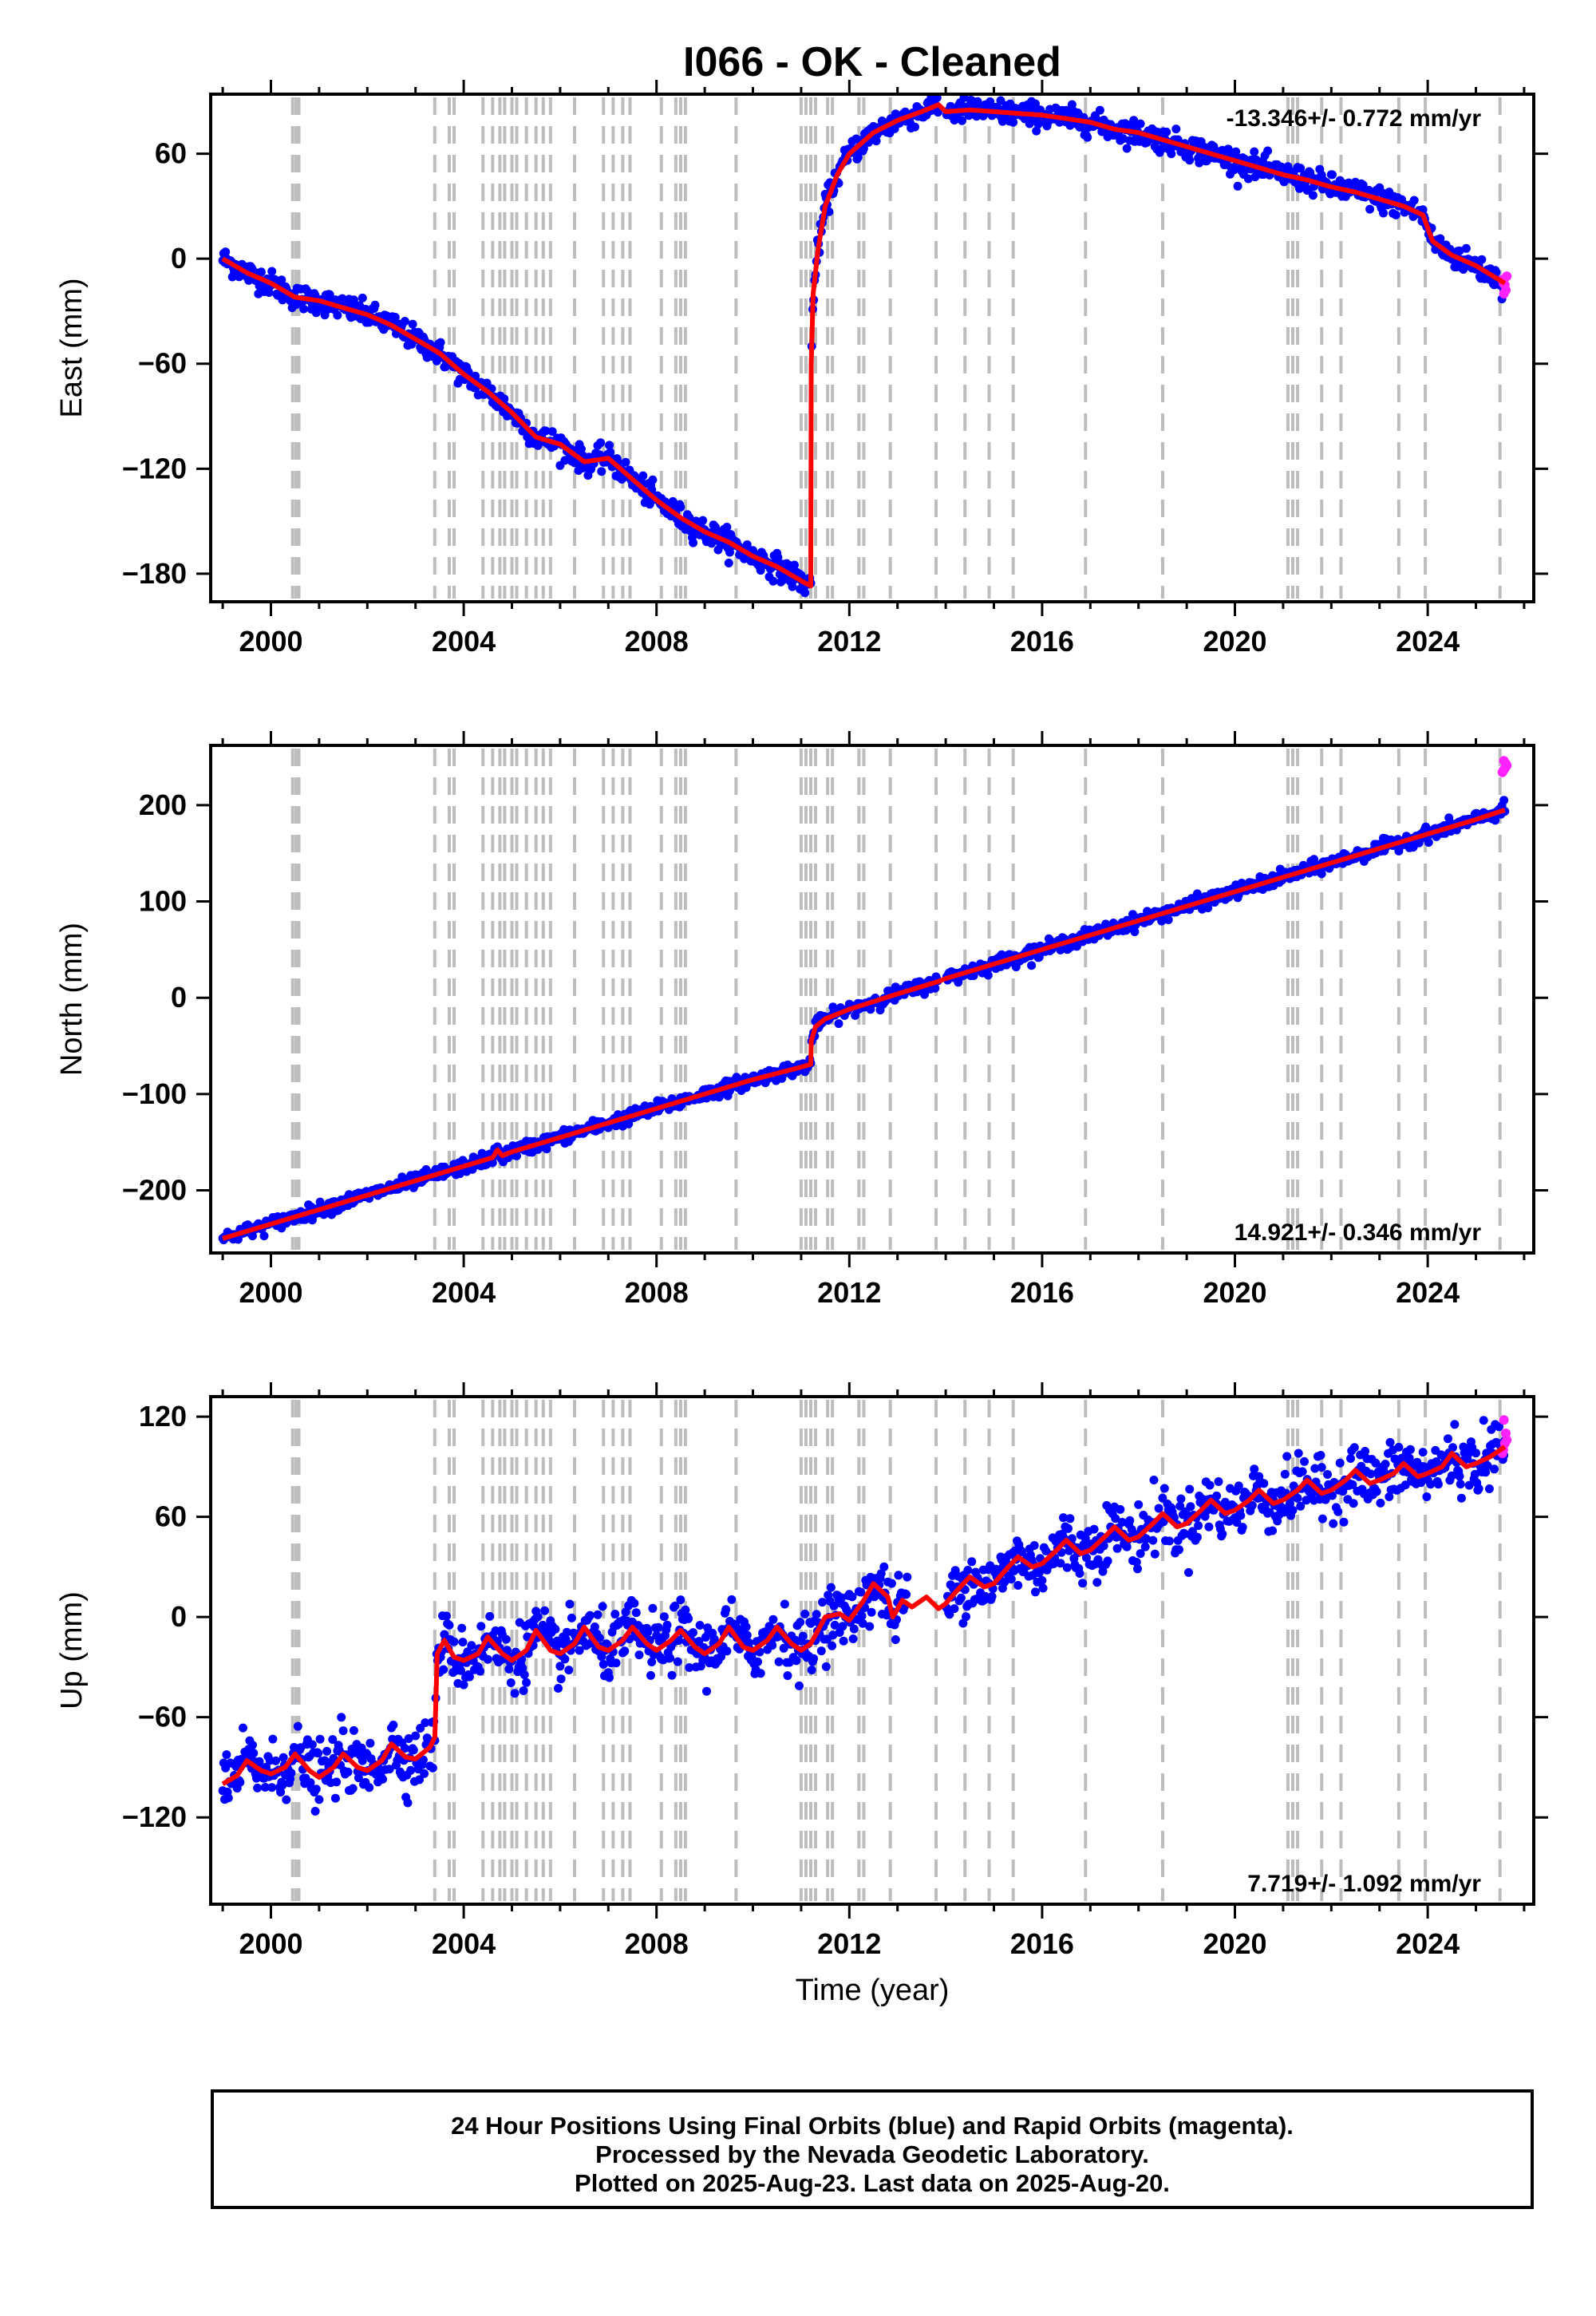 The height and width of the screenshot is (2316, 1596). What do you see at coordinates (1234, 641) in the screenshot?
I see `east-x-tick-label: 2020` at bounding box center [1234, 641].